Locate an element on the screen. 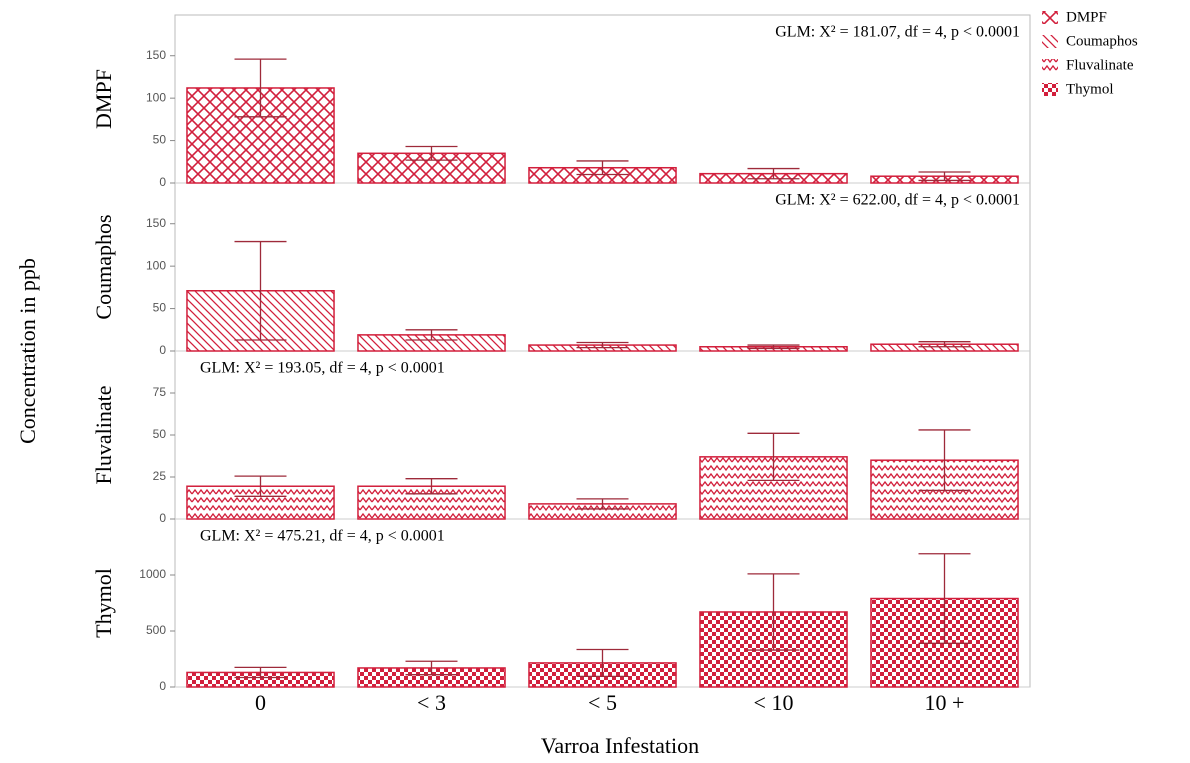  annotation: GLM: X² = 622.00, df = 4, p < 0.0001 is located at coordinates (897, 200).